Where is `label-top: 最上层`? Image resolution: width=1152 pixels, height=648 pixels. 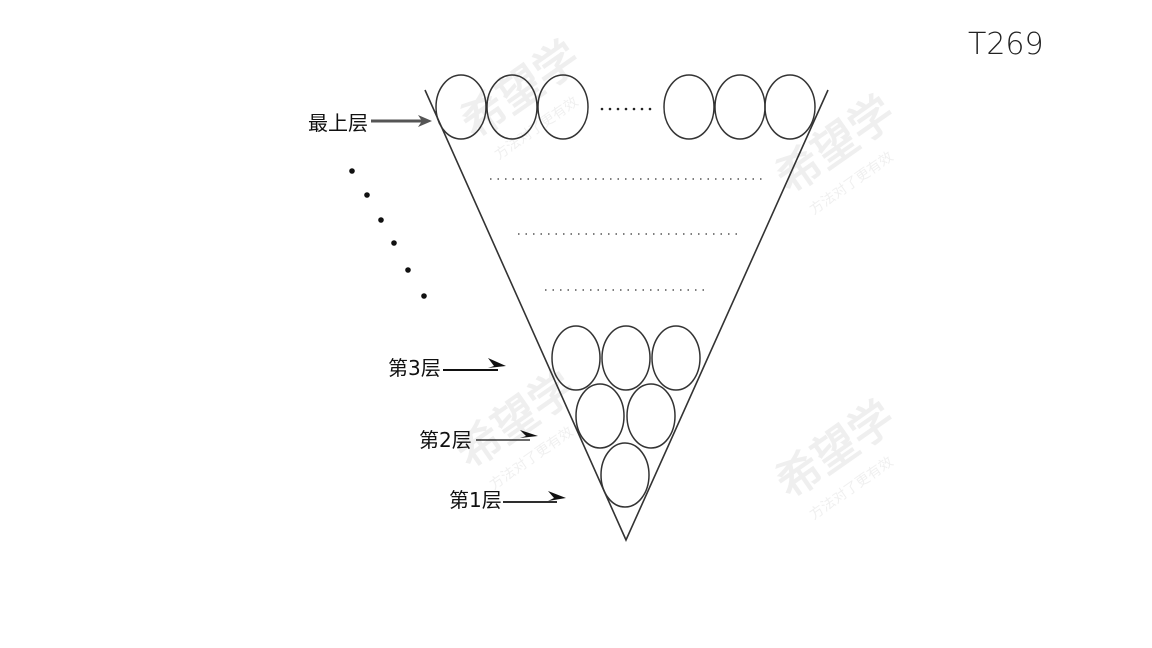 label-top: 最上层 is located at coordinates (338, 123).